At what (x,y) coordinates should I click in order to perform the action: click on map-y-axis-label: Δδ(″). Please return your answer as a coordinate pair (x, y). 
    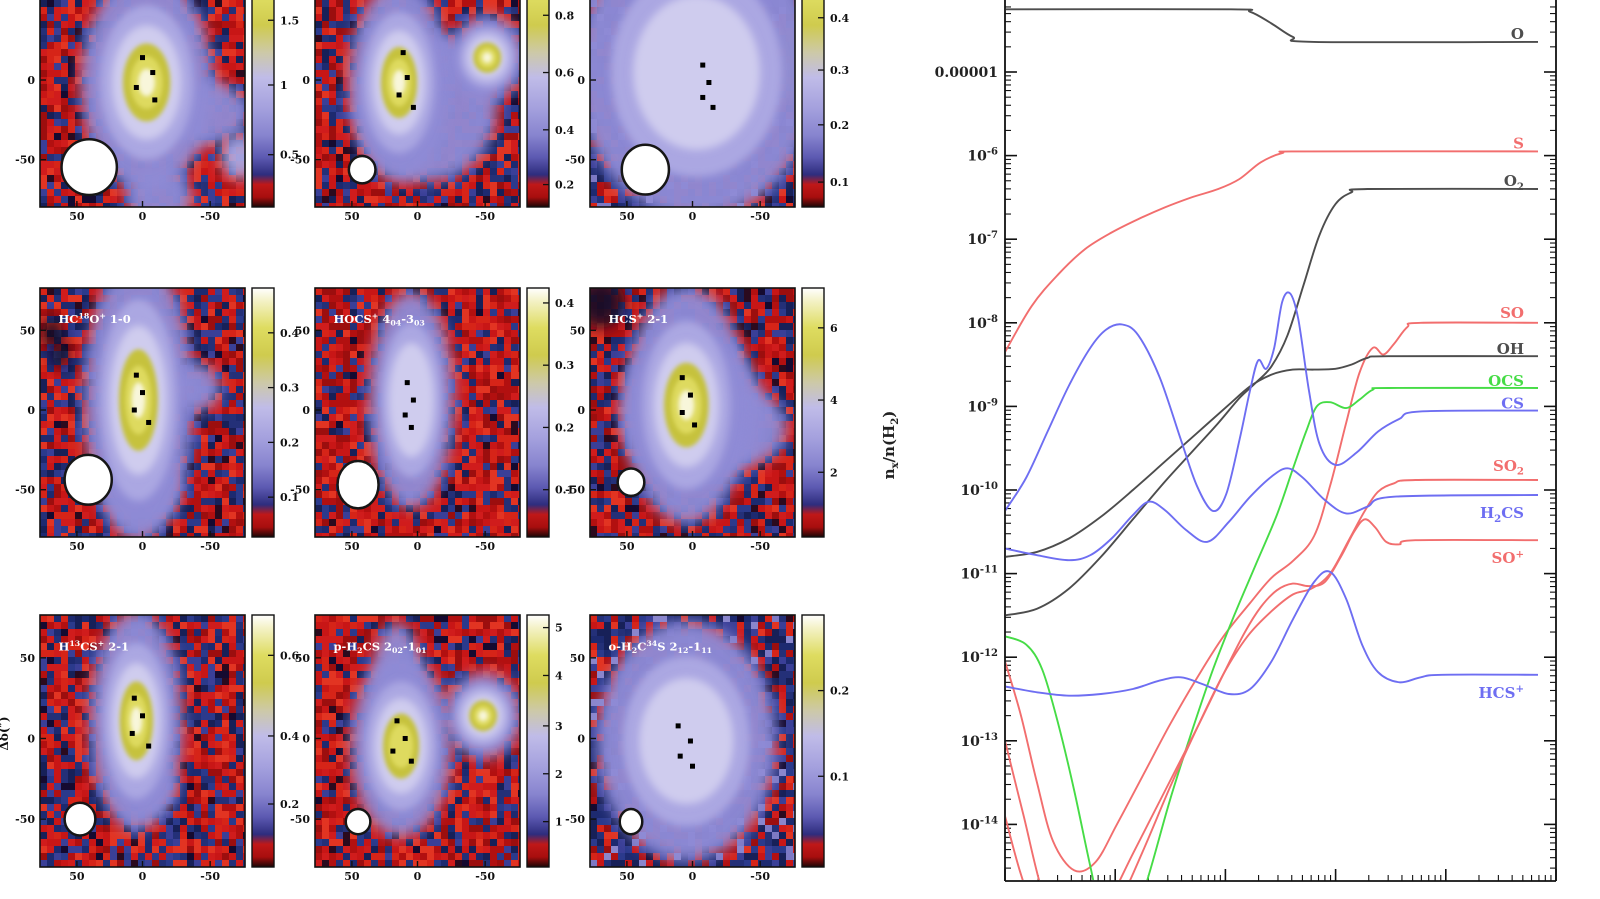
    Looking at the image, I should click on (5, 733).